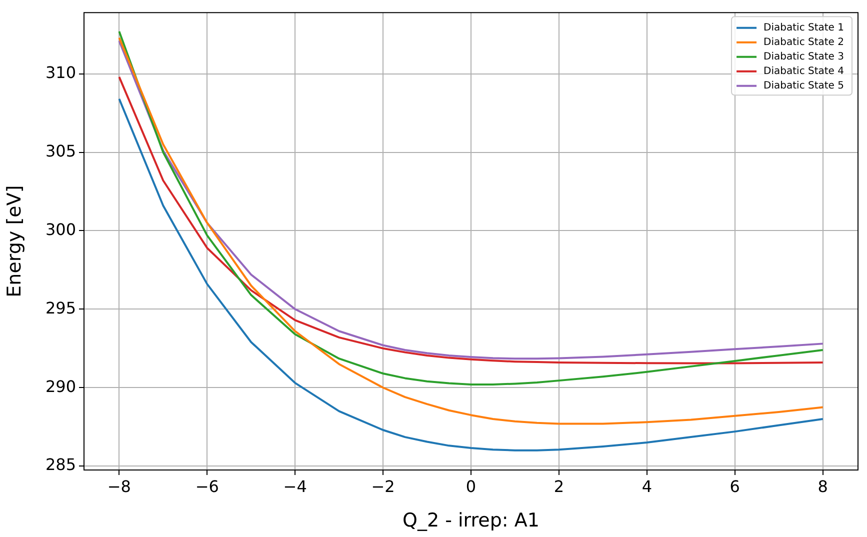 Image resolution: width=867 pixels, height=537 pixels. What do you see at coordinates (60, 229) in the screenshot?
I see `y-tick-label: 300` at bounding box center [60, 229].